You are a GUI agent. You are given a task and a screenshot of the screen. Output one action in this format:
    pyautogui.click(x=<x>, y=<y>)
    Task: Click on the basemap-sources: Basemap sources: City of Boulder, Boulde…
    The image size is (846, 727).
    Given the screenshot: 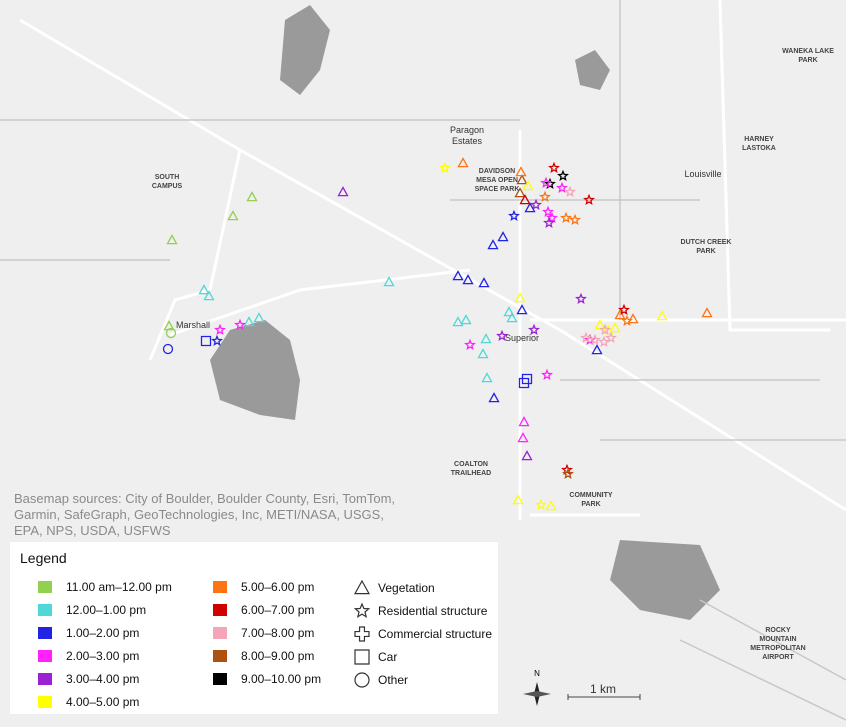 What is the action you would take?
    pyautogui.click(x=204, y=514)
    